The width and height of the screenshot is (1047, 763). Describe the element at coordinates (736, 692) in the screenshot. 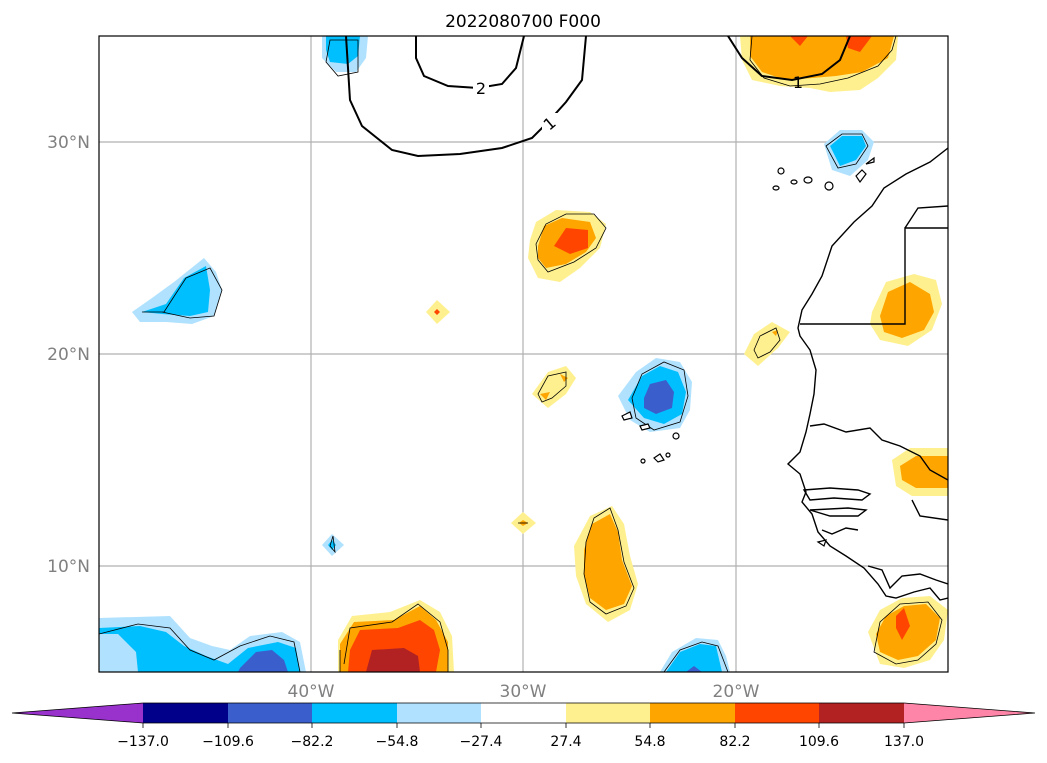

I see `lon-label-20w: 20°W` at that location.